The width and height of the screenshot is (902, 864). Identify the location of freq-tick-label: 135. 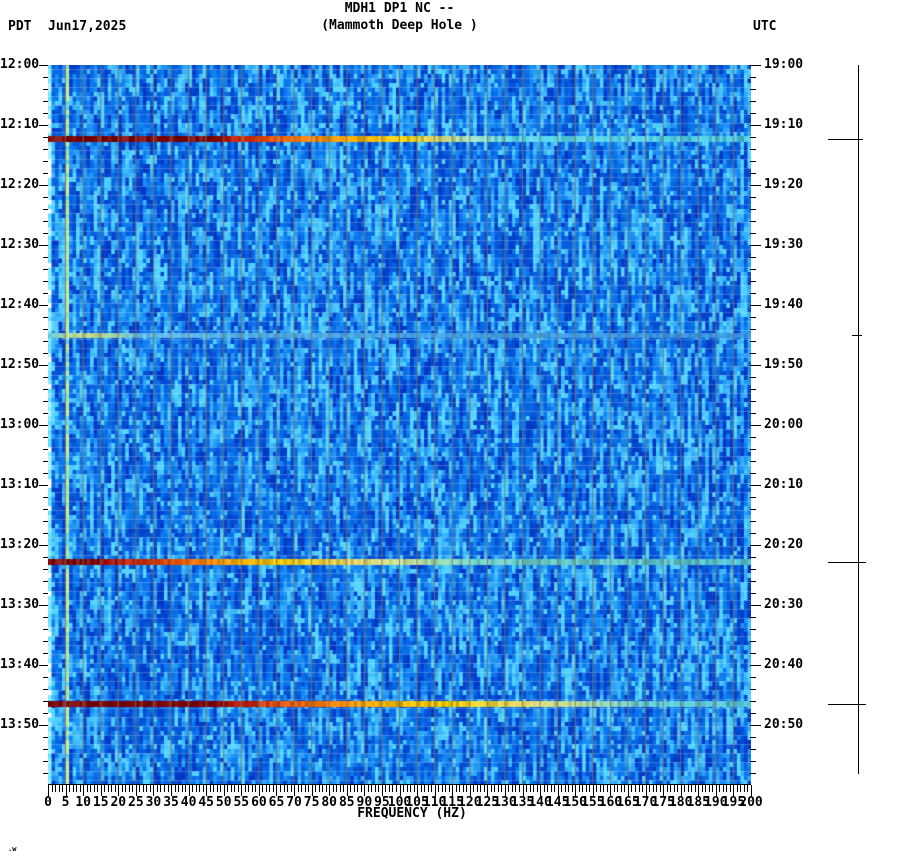
(522, 802).